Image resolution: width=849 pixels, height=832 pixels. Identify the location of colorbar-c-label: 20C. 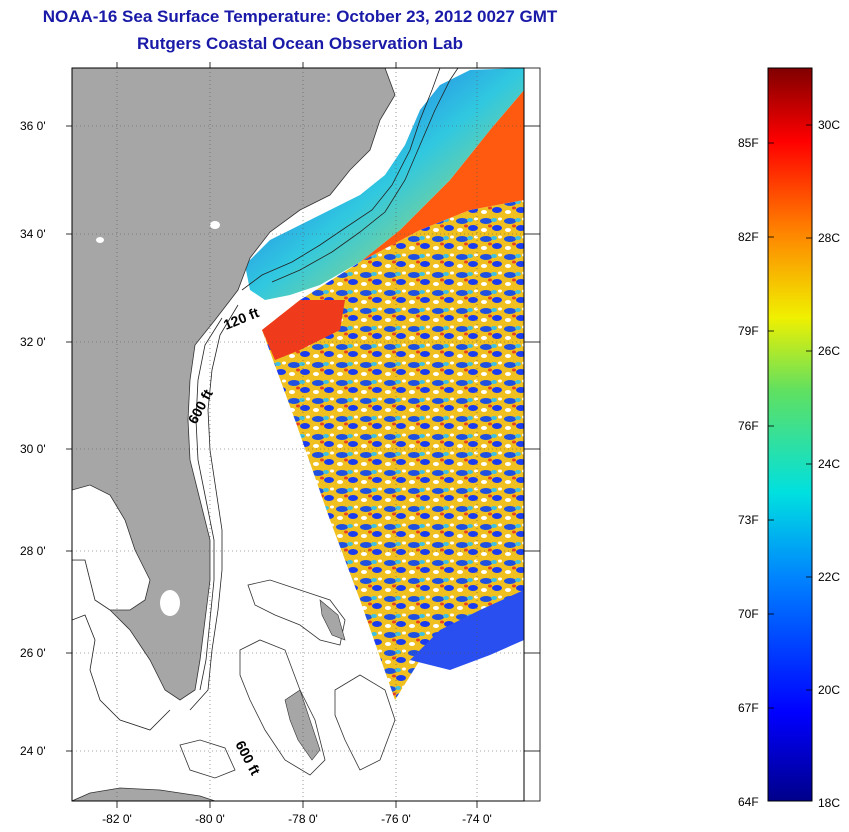
(829, 690).